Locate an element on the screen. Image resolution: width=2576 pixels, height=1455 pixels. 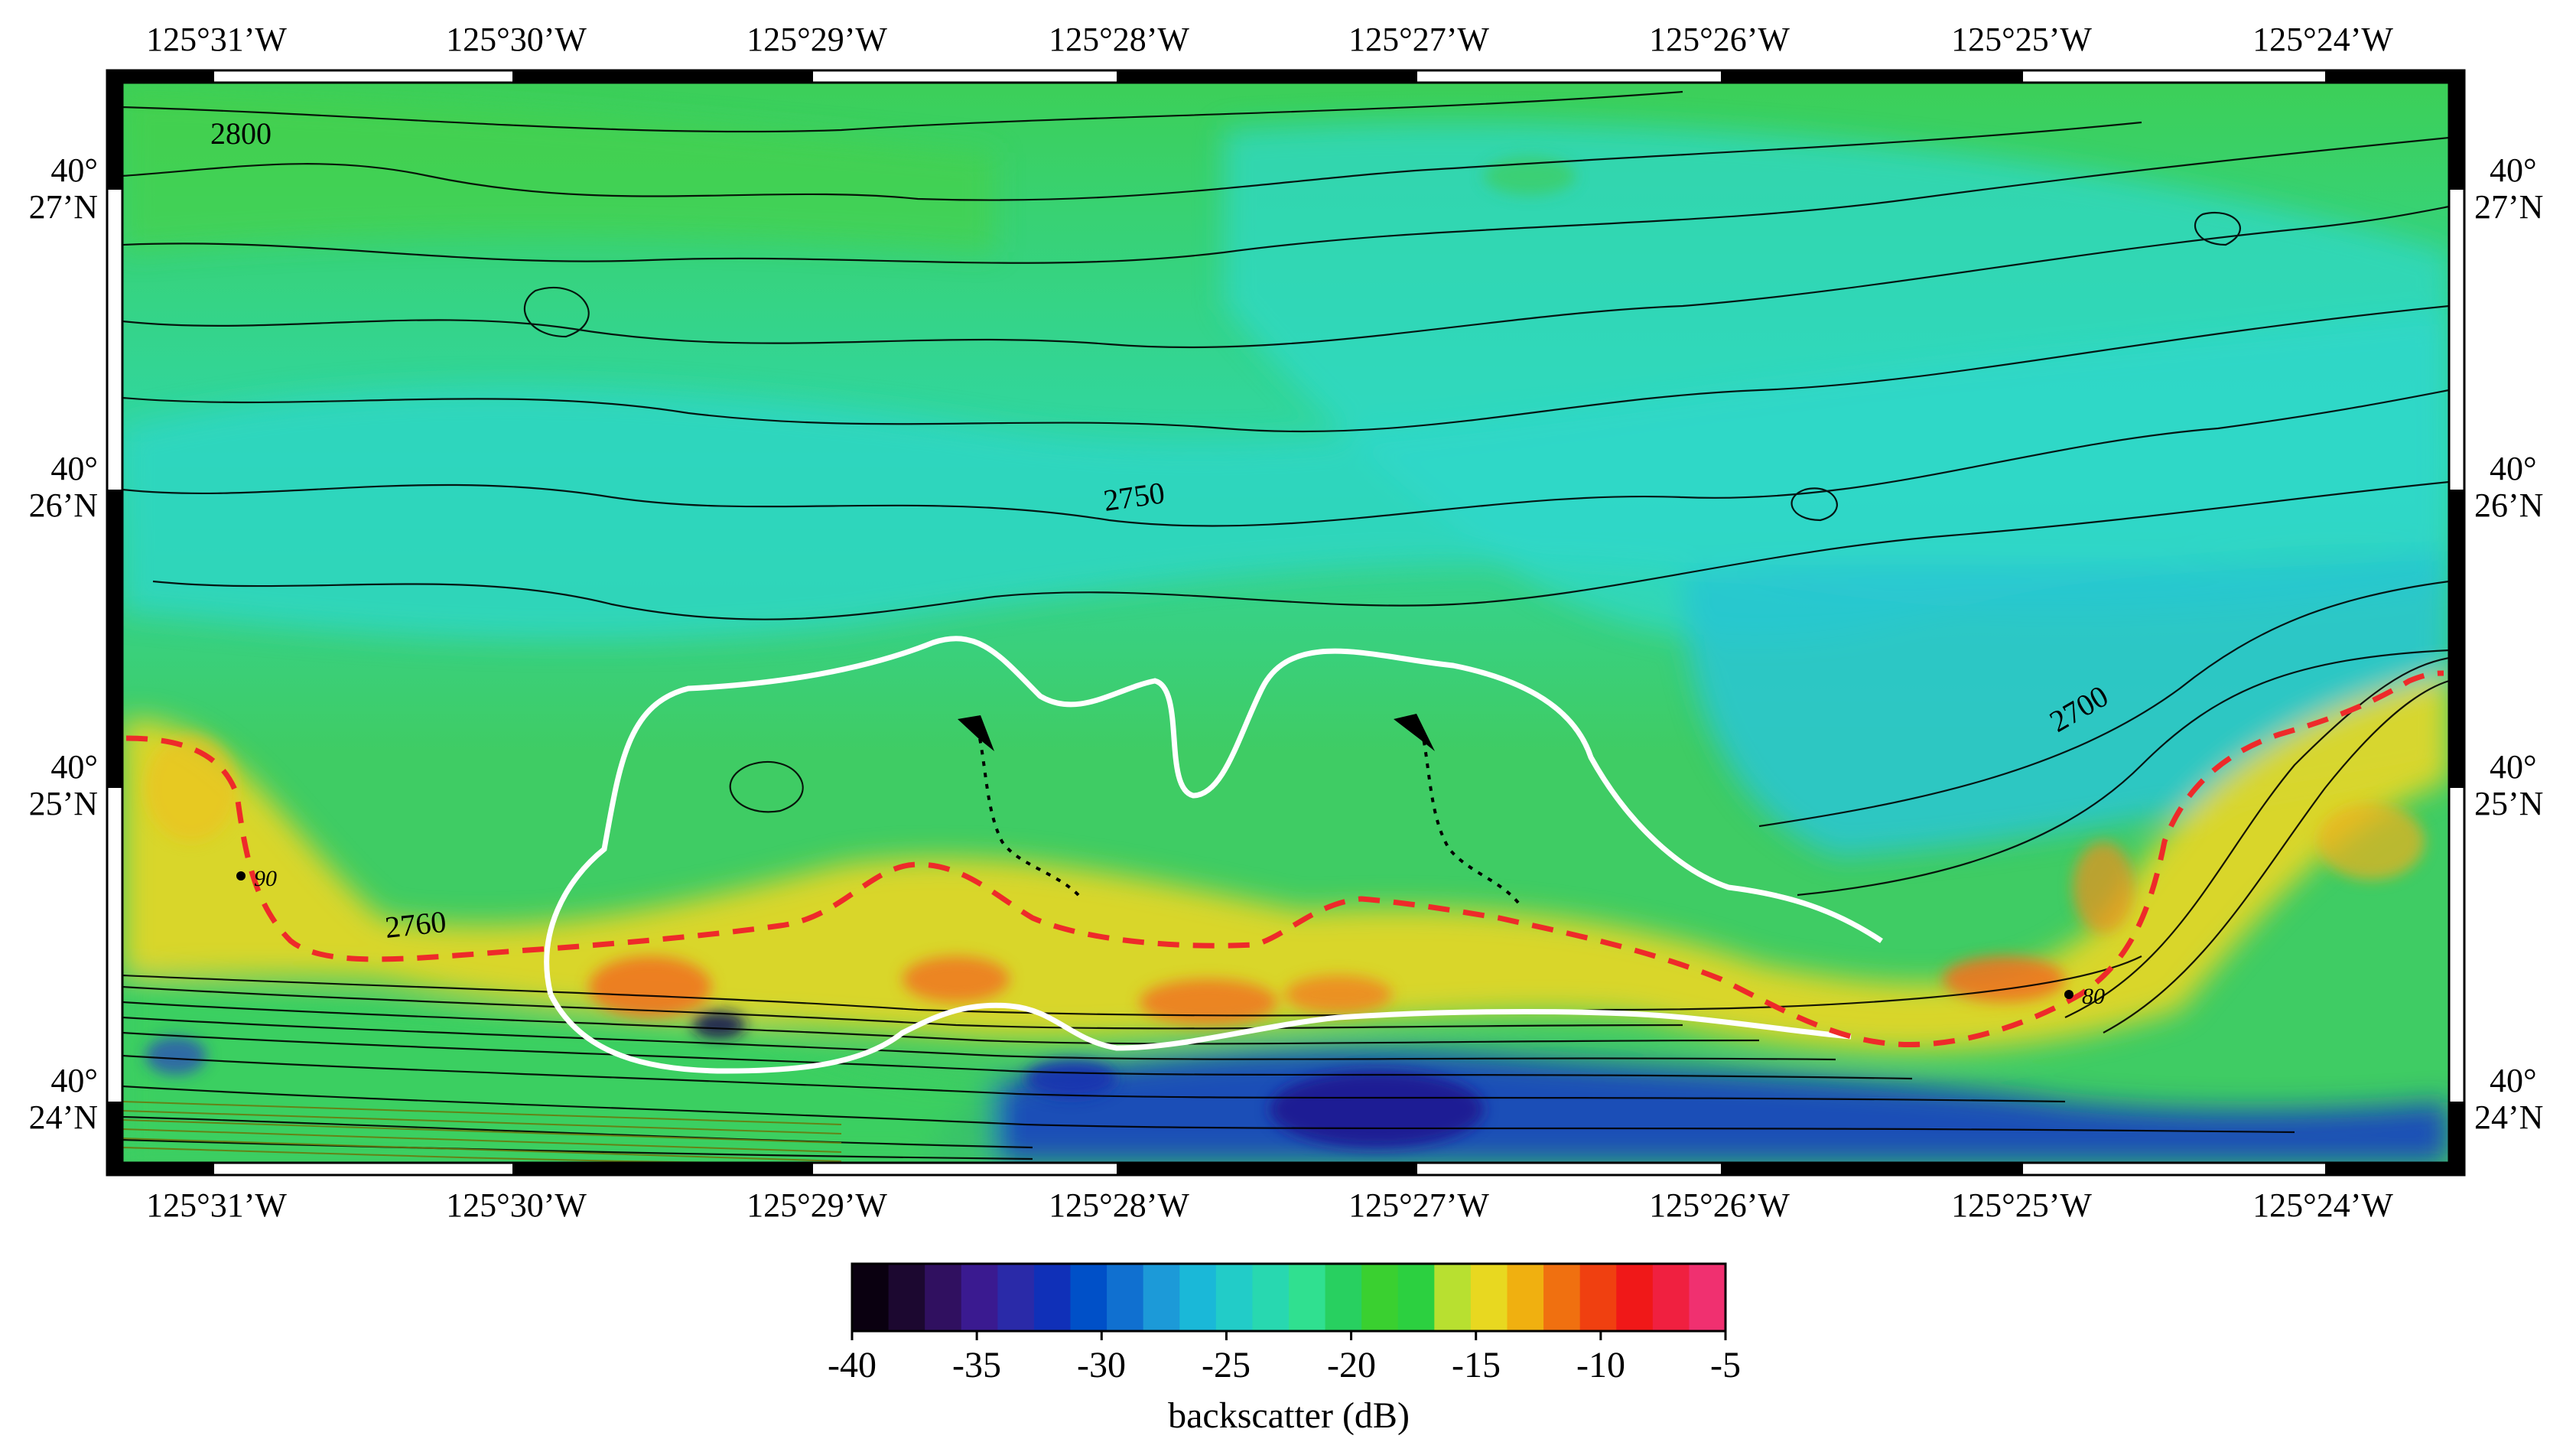
colorbar-tick-labels: -40 -35 -30 -25 -20 -15 -10 -5 is located at coordinates (1284, 1365).